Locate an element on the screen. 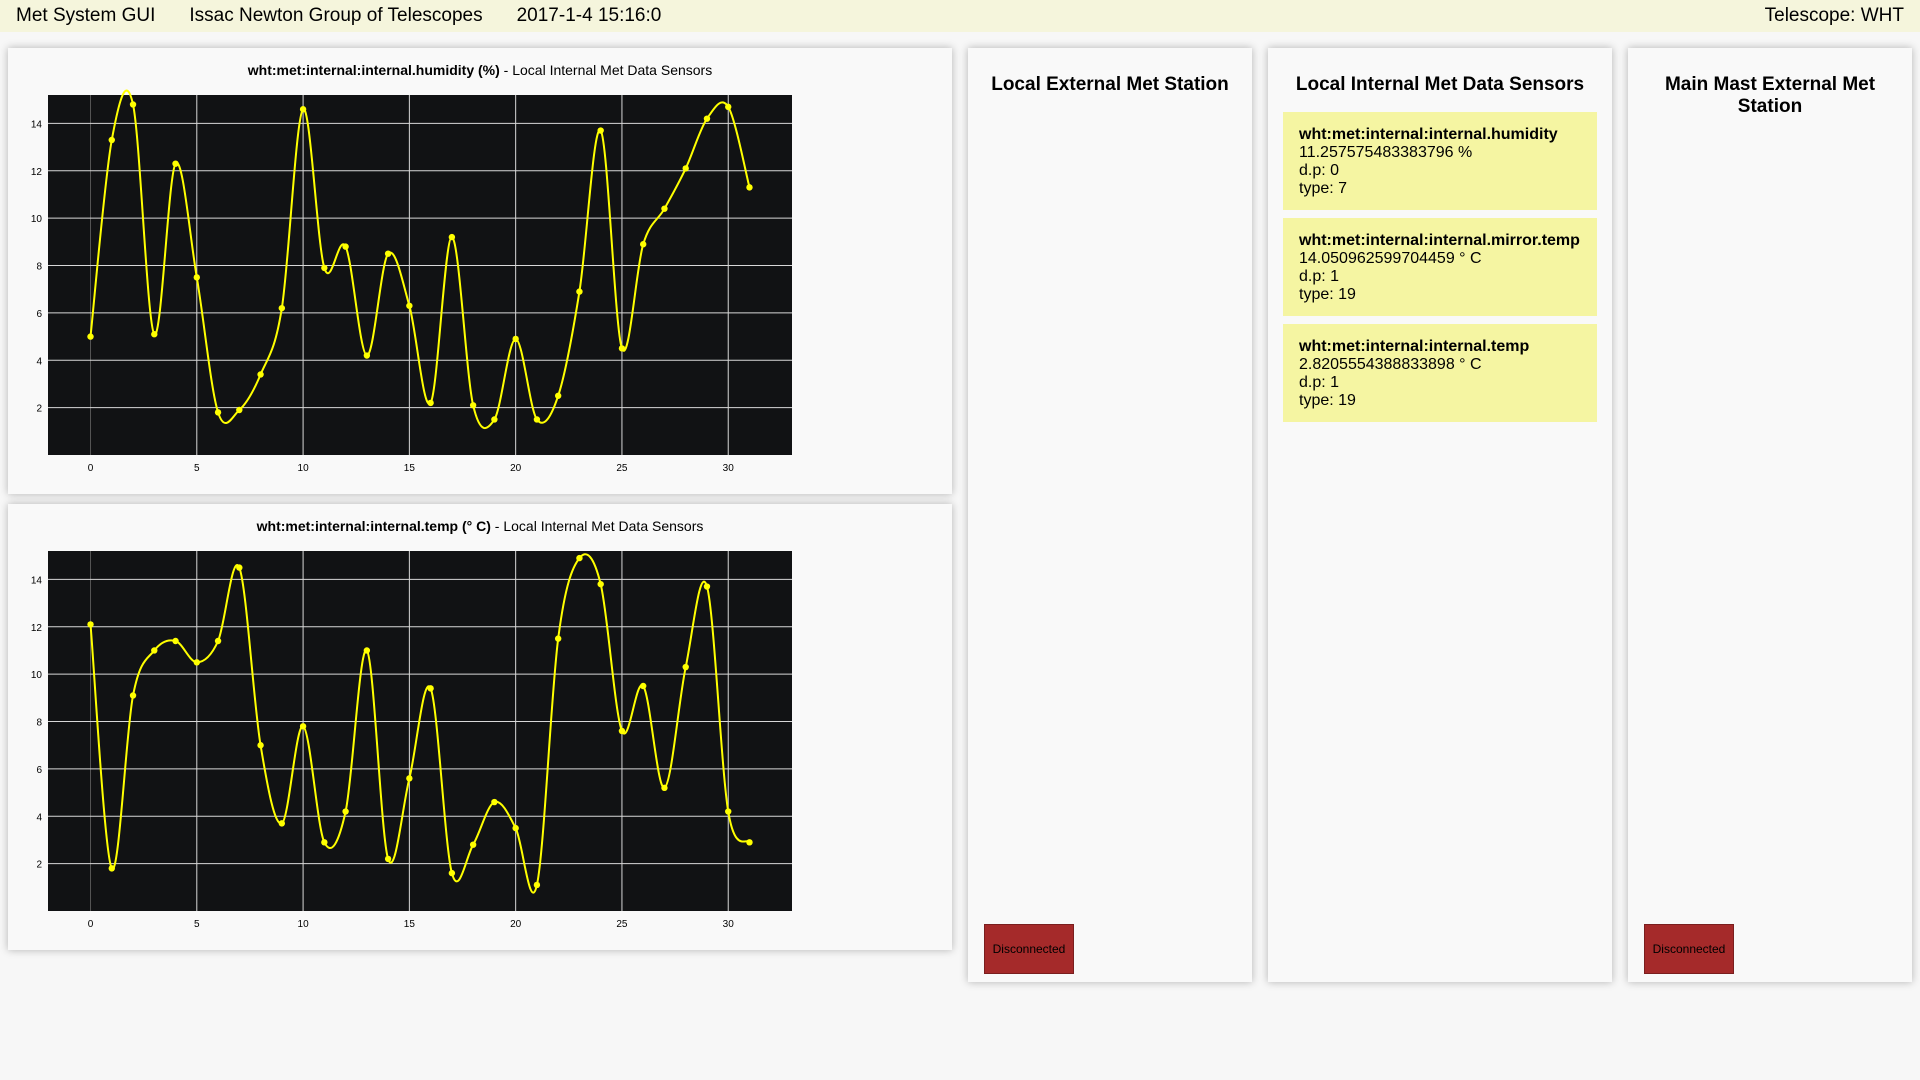 This screenshot has height=1080, width=1920. sensor-type: type: 19 is located at coordinates (1327, 294).